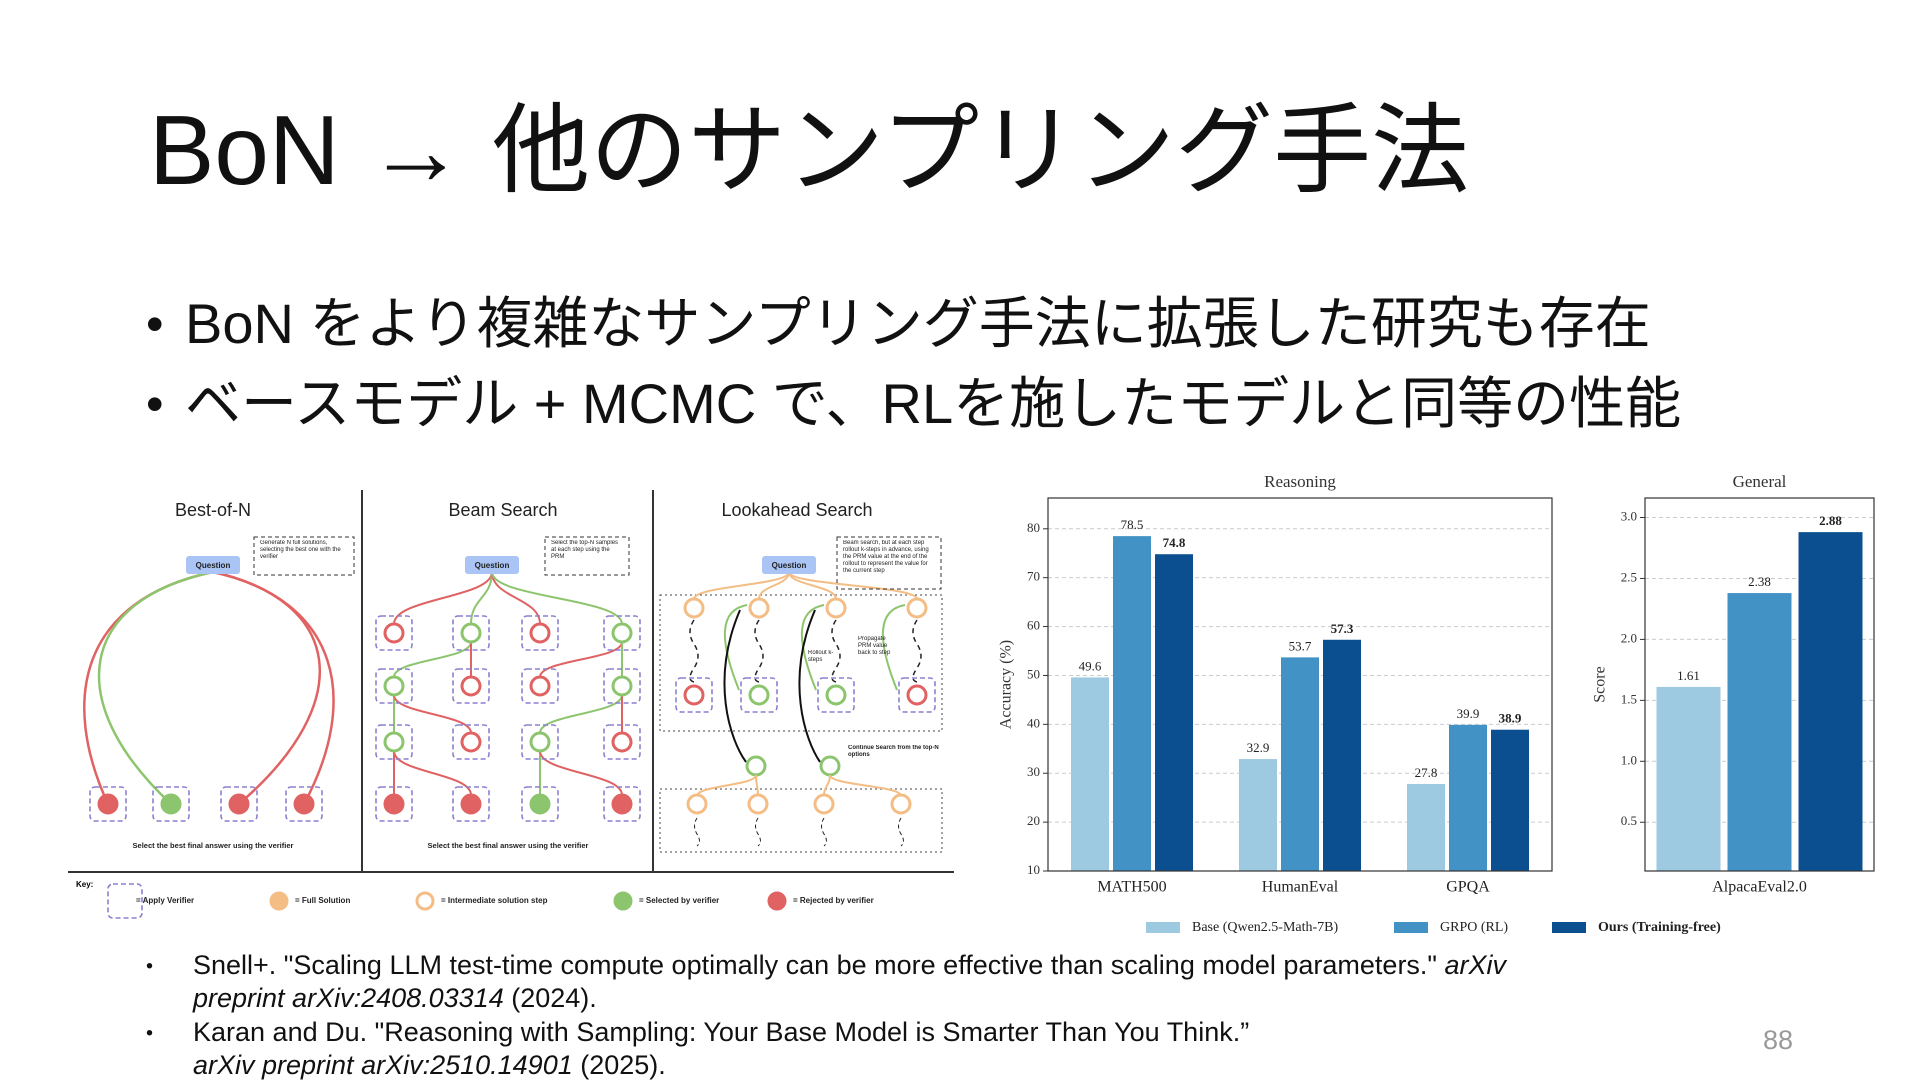 The image size is (1920, 1080). Describe the element at coordinates (1778, 1040) in the screenshot. I see `page-number: 88` at that location.